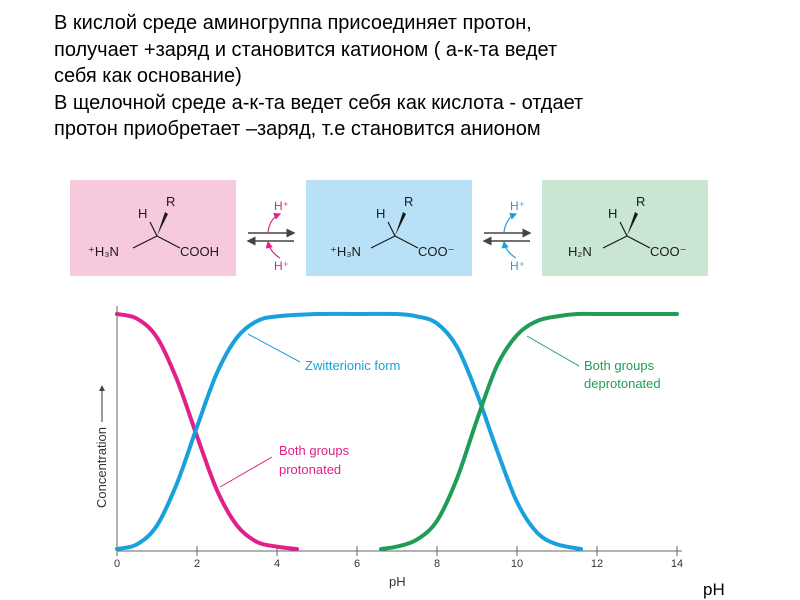 Image resolution: width=800 pixels, height=600 pixels. Describe the element at coordinates (274, 348) in the screenshot. I see `annotation-zwitterion-pointer` at that location.